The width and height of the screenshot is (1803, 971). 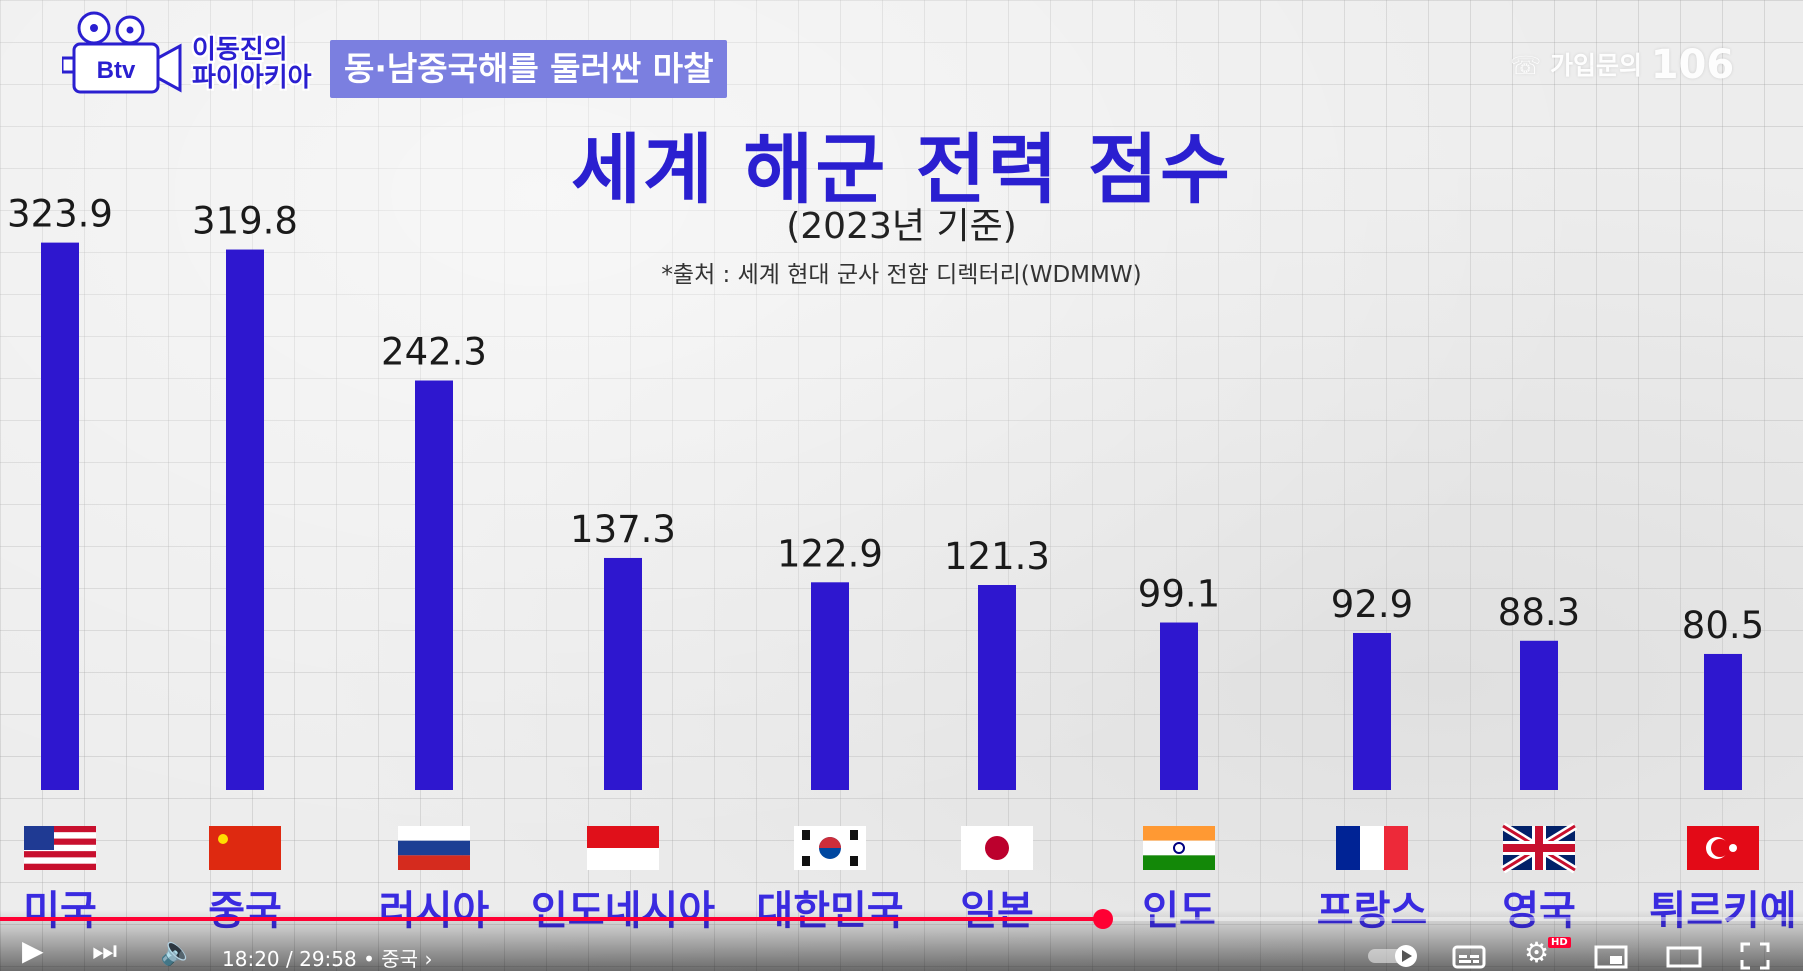 What do you see at coordinates (428, 959) in the screenshot?
I see `chevron-right-icon: ›` at bounding box center [428, 959].